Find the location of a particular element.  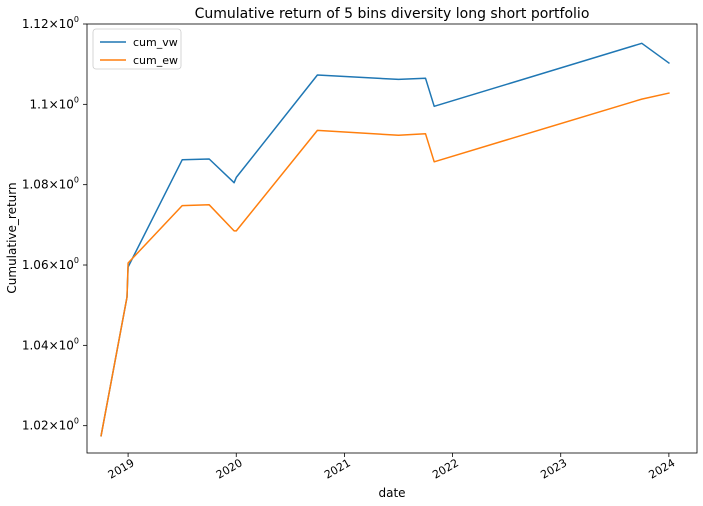

y-tick-label: 1.02×100 is located at coordinates (50, 425).